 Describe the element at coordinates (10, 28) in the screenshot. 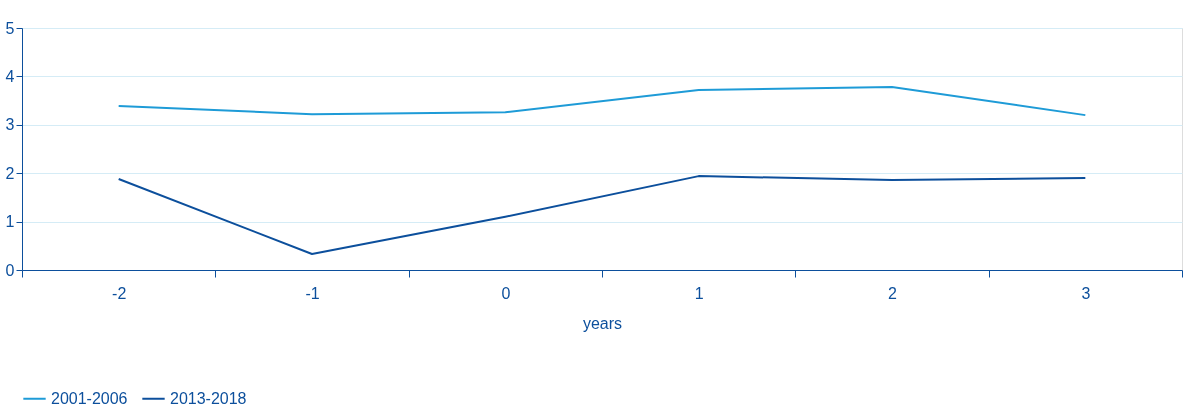

I see `y-tick-label: 5` at that location.